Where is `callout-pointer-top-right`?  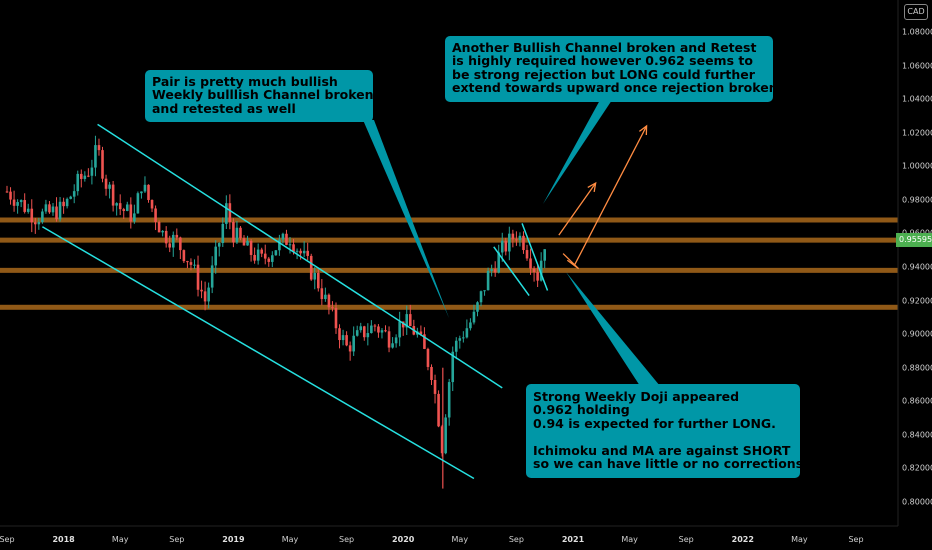 callout-pointer-top-right is located at coordinates (577, 152).